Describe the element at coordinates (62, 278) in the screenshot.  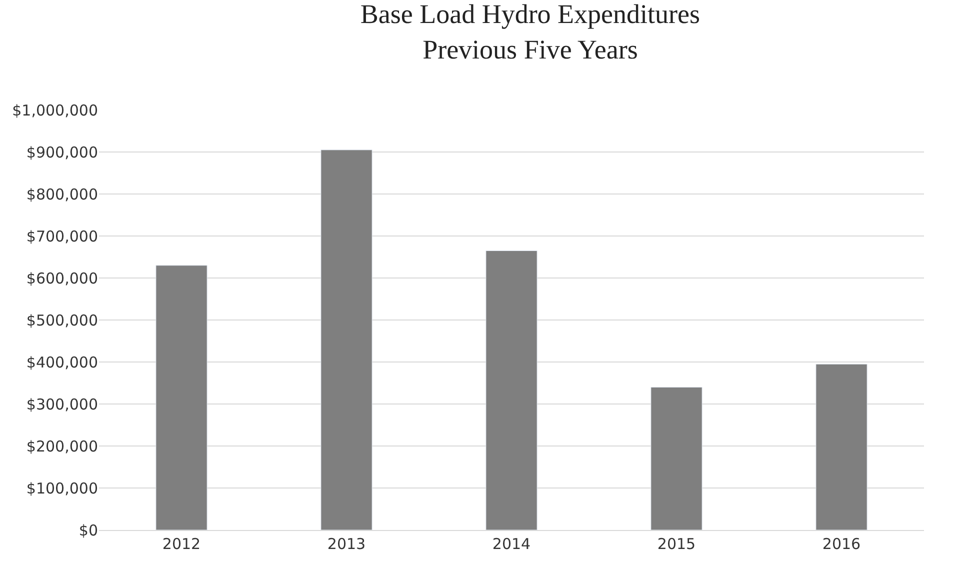
I see `y-tick-label: $600,000` at that location.